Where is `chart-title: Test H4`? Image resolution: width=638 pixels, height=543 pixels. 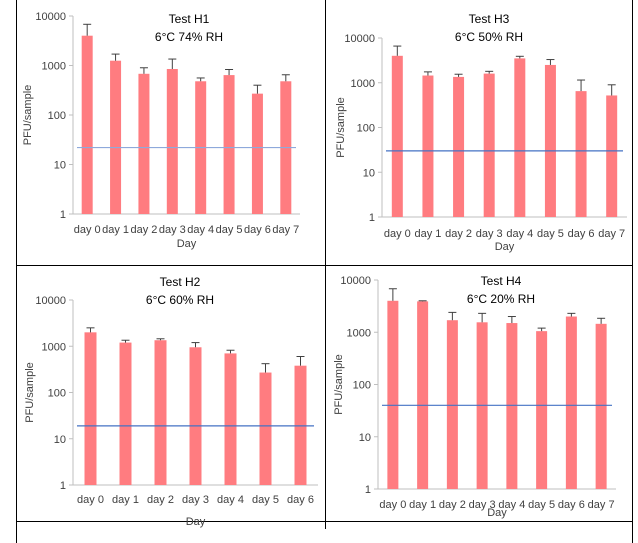
chart-title: Test H4 is located at coordinates (501, 281).